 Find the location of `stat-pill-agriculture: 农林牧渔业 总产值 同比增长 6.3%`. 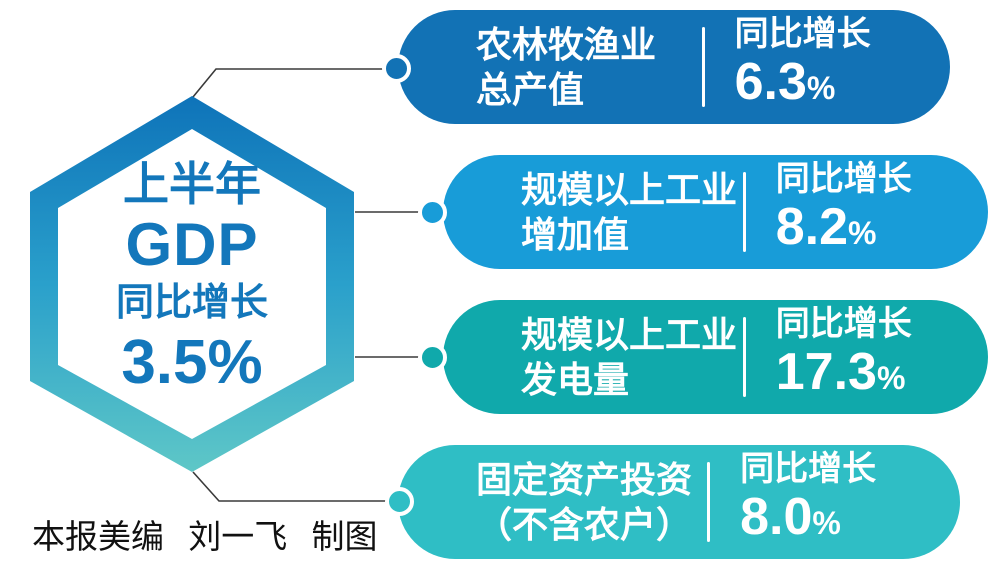

stat-pill-agriculture: 农林牧渔业 总产值 同比增长 6.3% is located at coordinates (674, 67).